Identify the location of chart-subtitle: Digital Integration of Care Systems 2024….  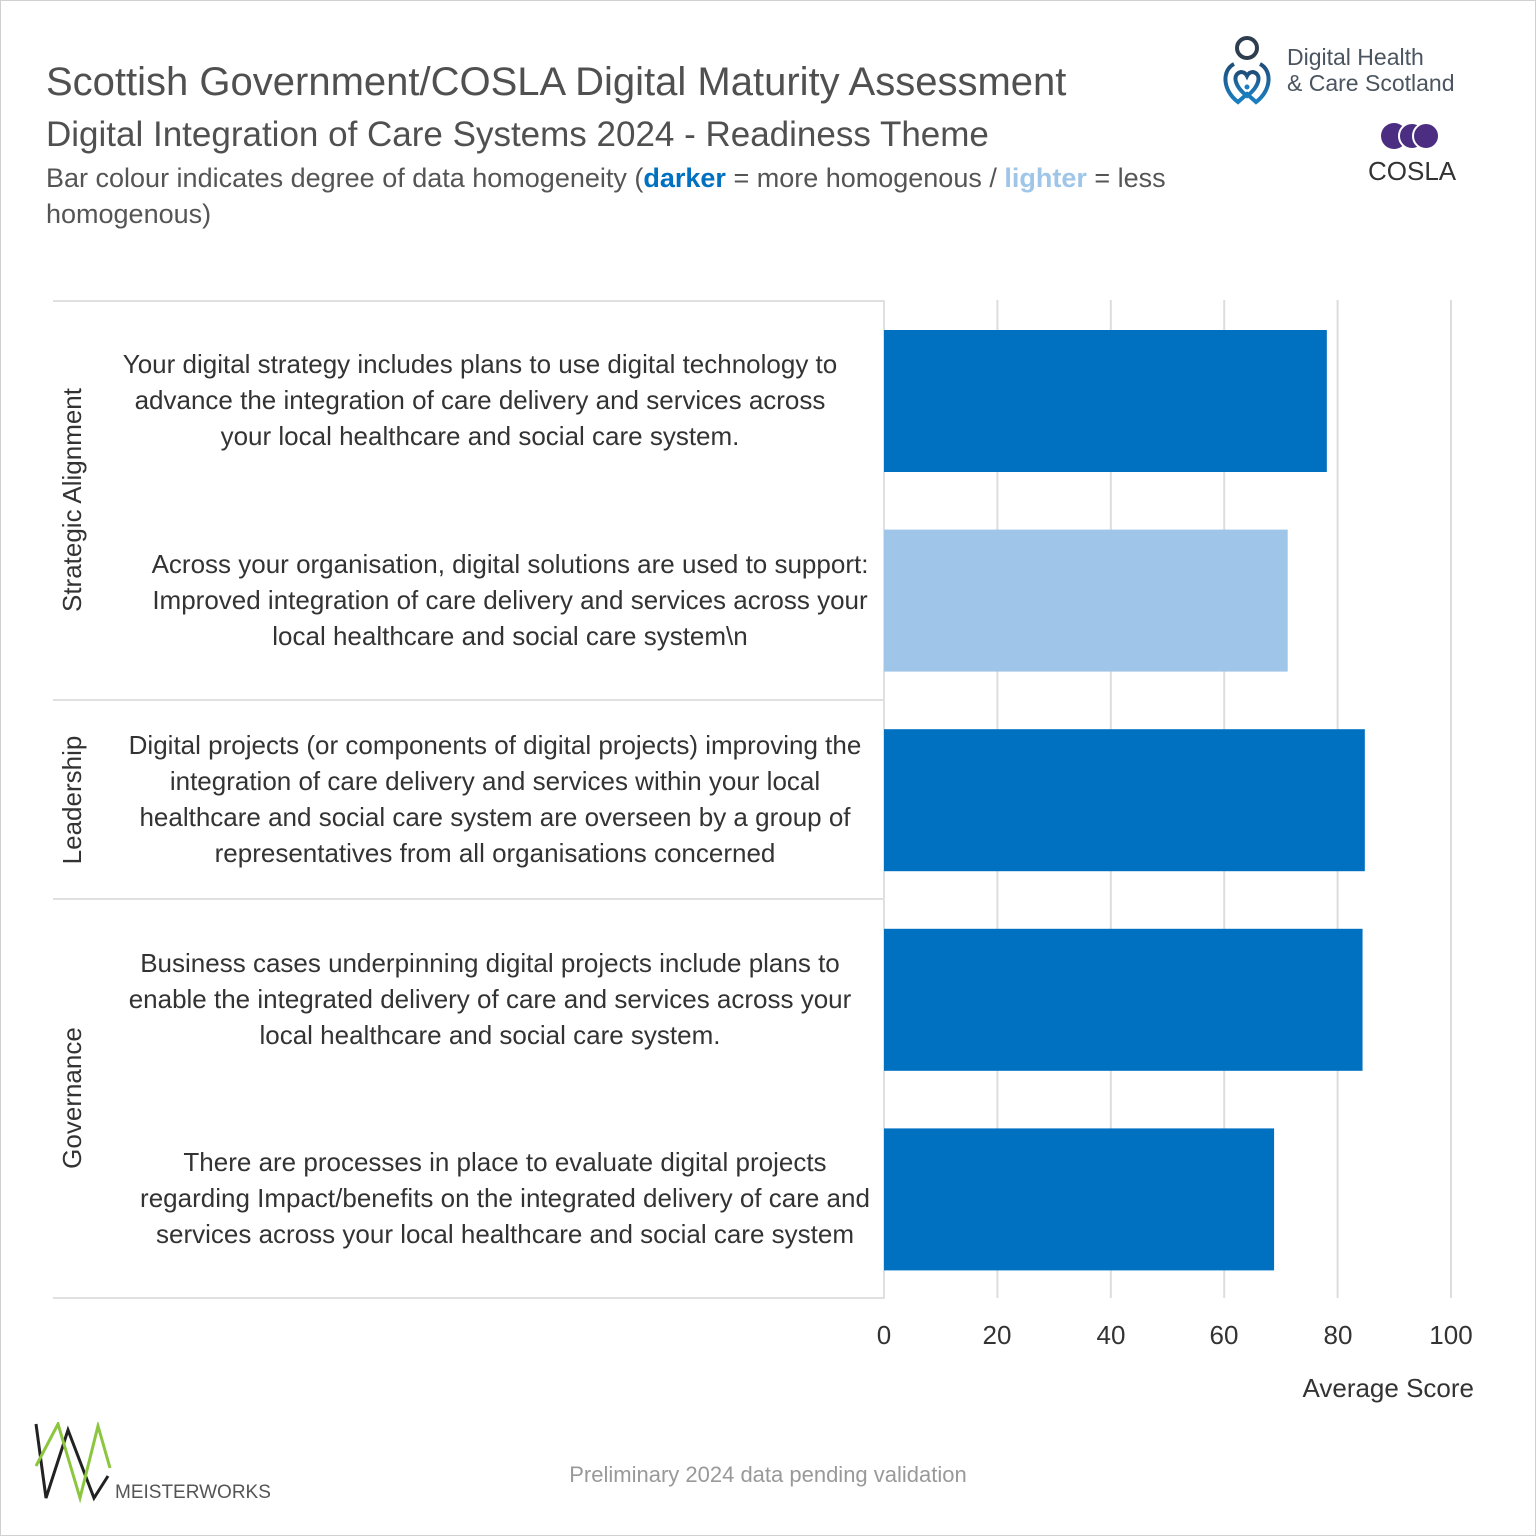
(517, 134).